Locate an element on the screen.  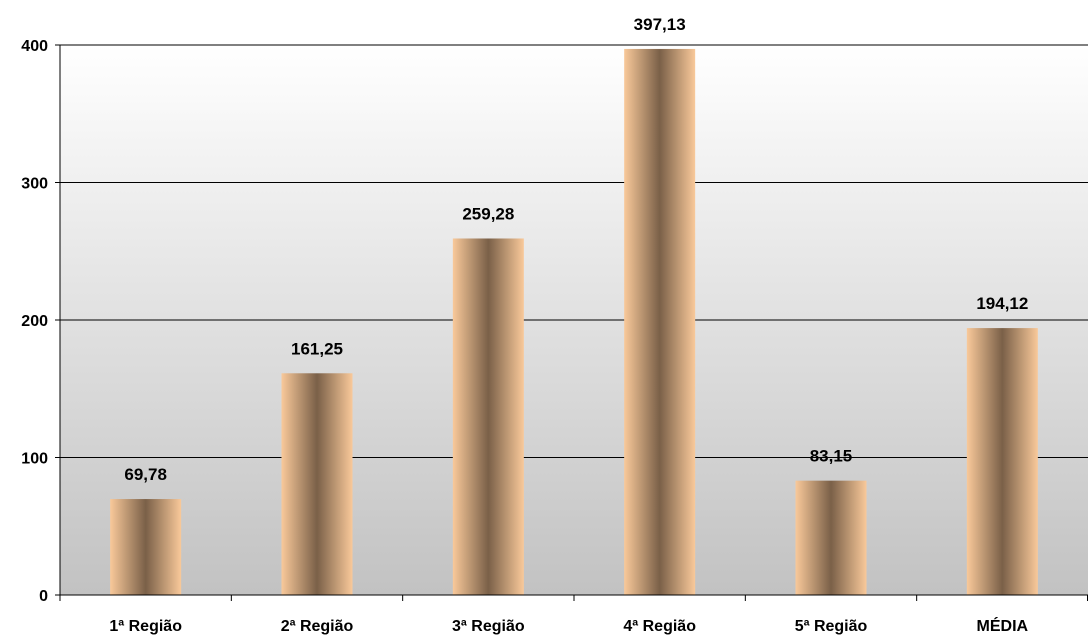
category-label: 5ª Região is located at coordinates (831, 626).